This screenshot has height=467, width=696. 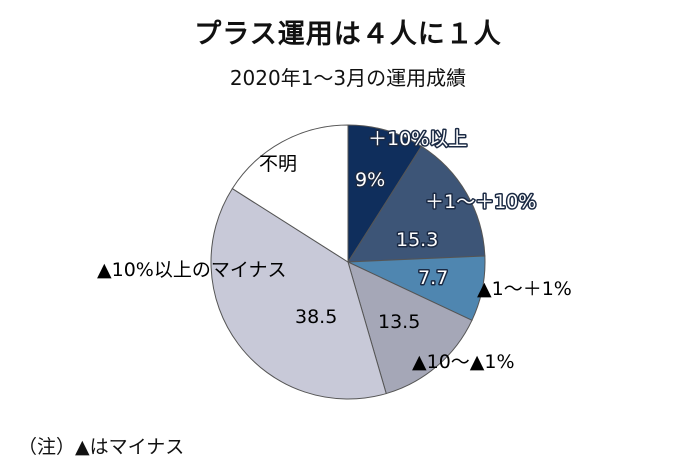 I want to click on slice-category-label: ▲10～▲1%, so click(x=463, y=362).